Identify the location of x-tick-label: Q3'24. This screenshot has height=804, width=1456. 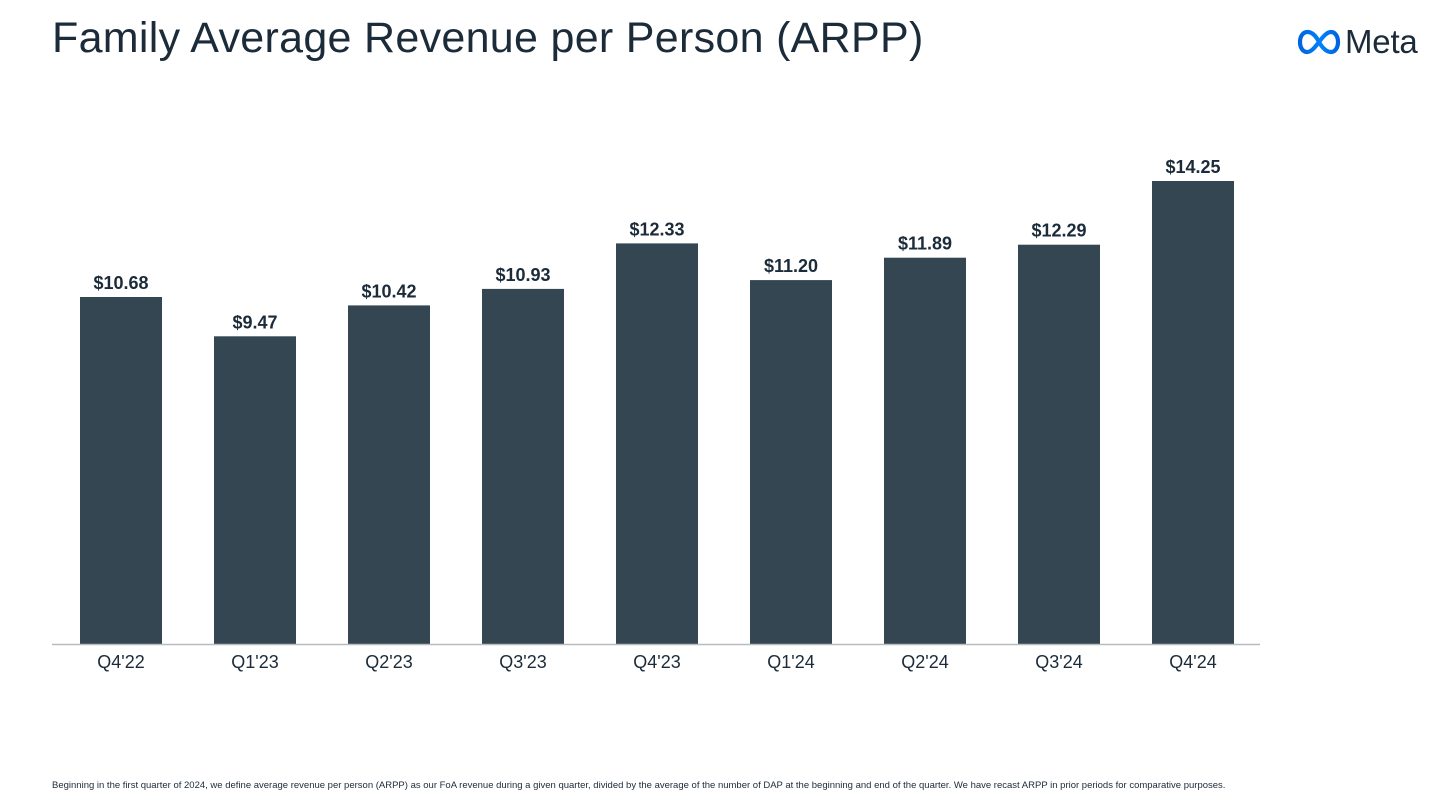
(1058, 662).